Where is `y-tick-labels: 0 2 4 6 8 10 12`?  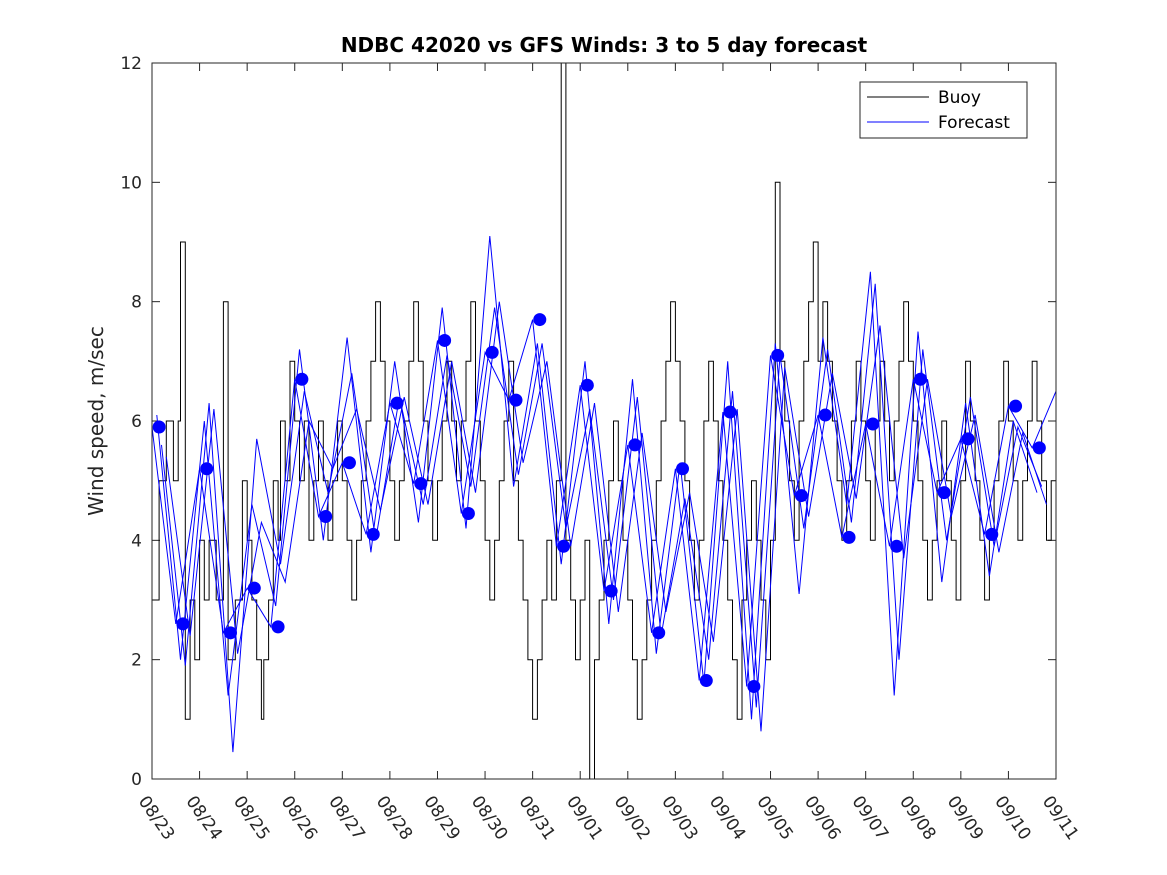
y-tick-labels: 0 2 4 6 8 10 12 is located at coordinates (131, 422).